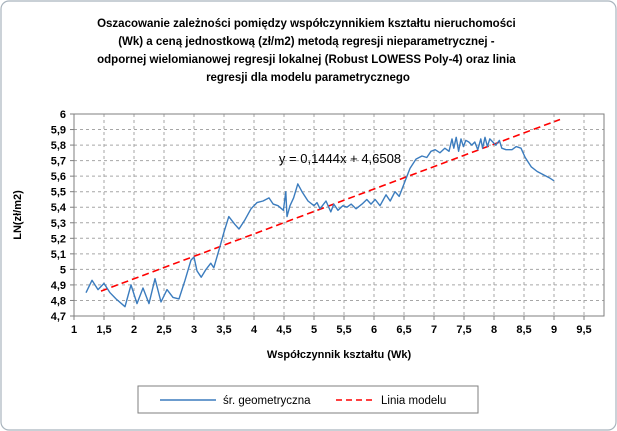 The height and width of the screenshot is (431, 617). What do you see at coordinates (63, 270) in the screenshot?
I see `y-tick-label: 5` at bounding box center [63, 270].